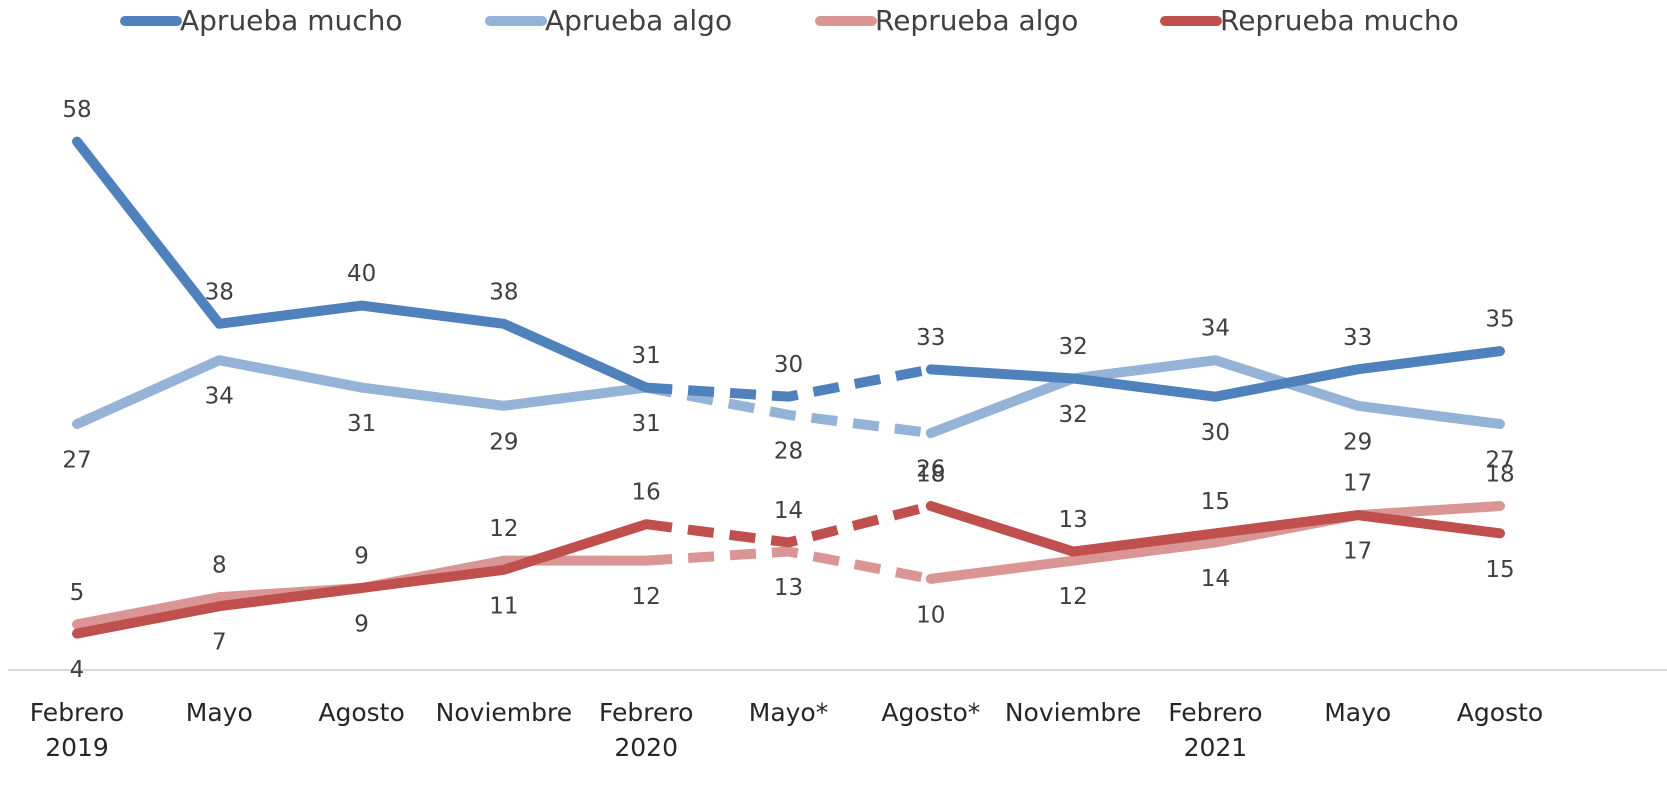  Describe the element at coordinates (77, 670) in the screenshot. I see `data-label: 4` at that location.